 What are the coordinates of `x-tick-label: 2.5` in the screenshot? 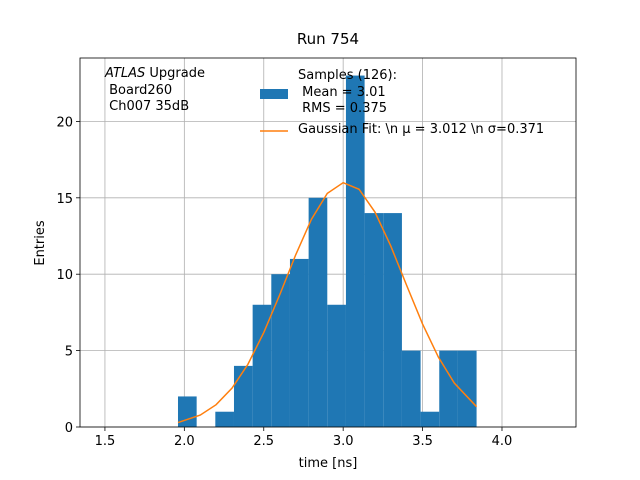 It's located at (263, 441).